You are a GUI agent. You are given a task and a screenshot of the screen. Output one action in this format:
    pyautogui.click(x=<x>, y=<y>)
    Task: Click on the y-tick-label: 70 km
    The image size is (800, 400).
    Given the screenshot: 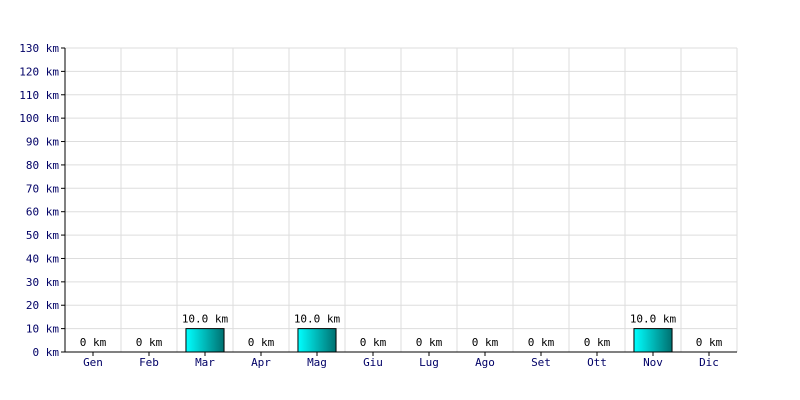 What is the action you would take?
    pyautogui.click(x=42, y=188)
    